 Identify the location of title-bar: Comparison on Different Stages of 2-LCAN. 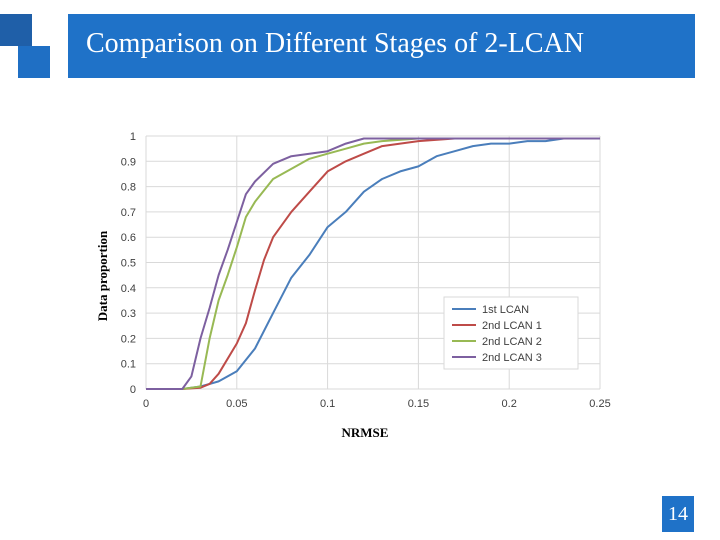
(381, 46).